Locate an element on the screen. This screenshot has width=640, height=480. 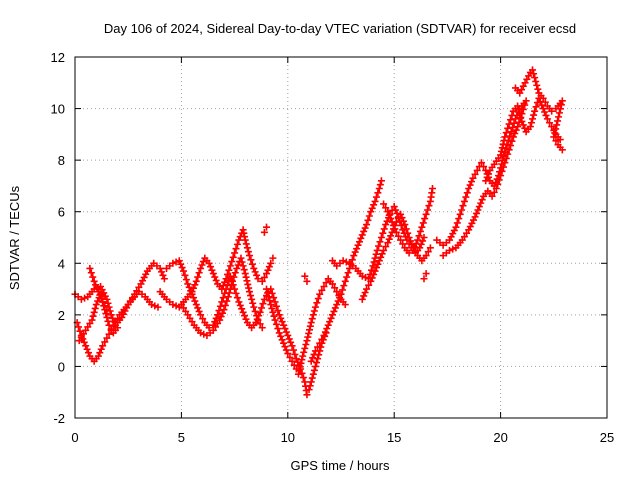
y-tick-label: 6 is located at coordinates (61, 212).